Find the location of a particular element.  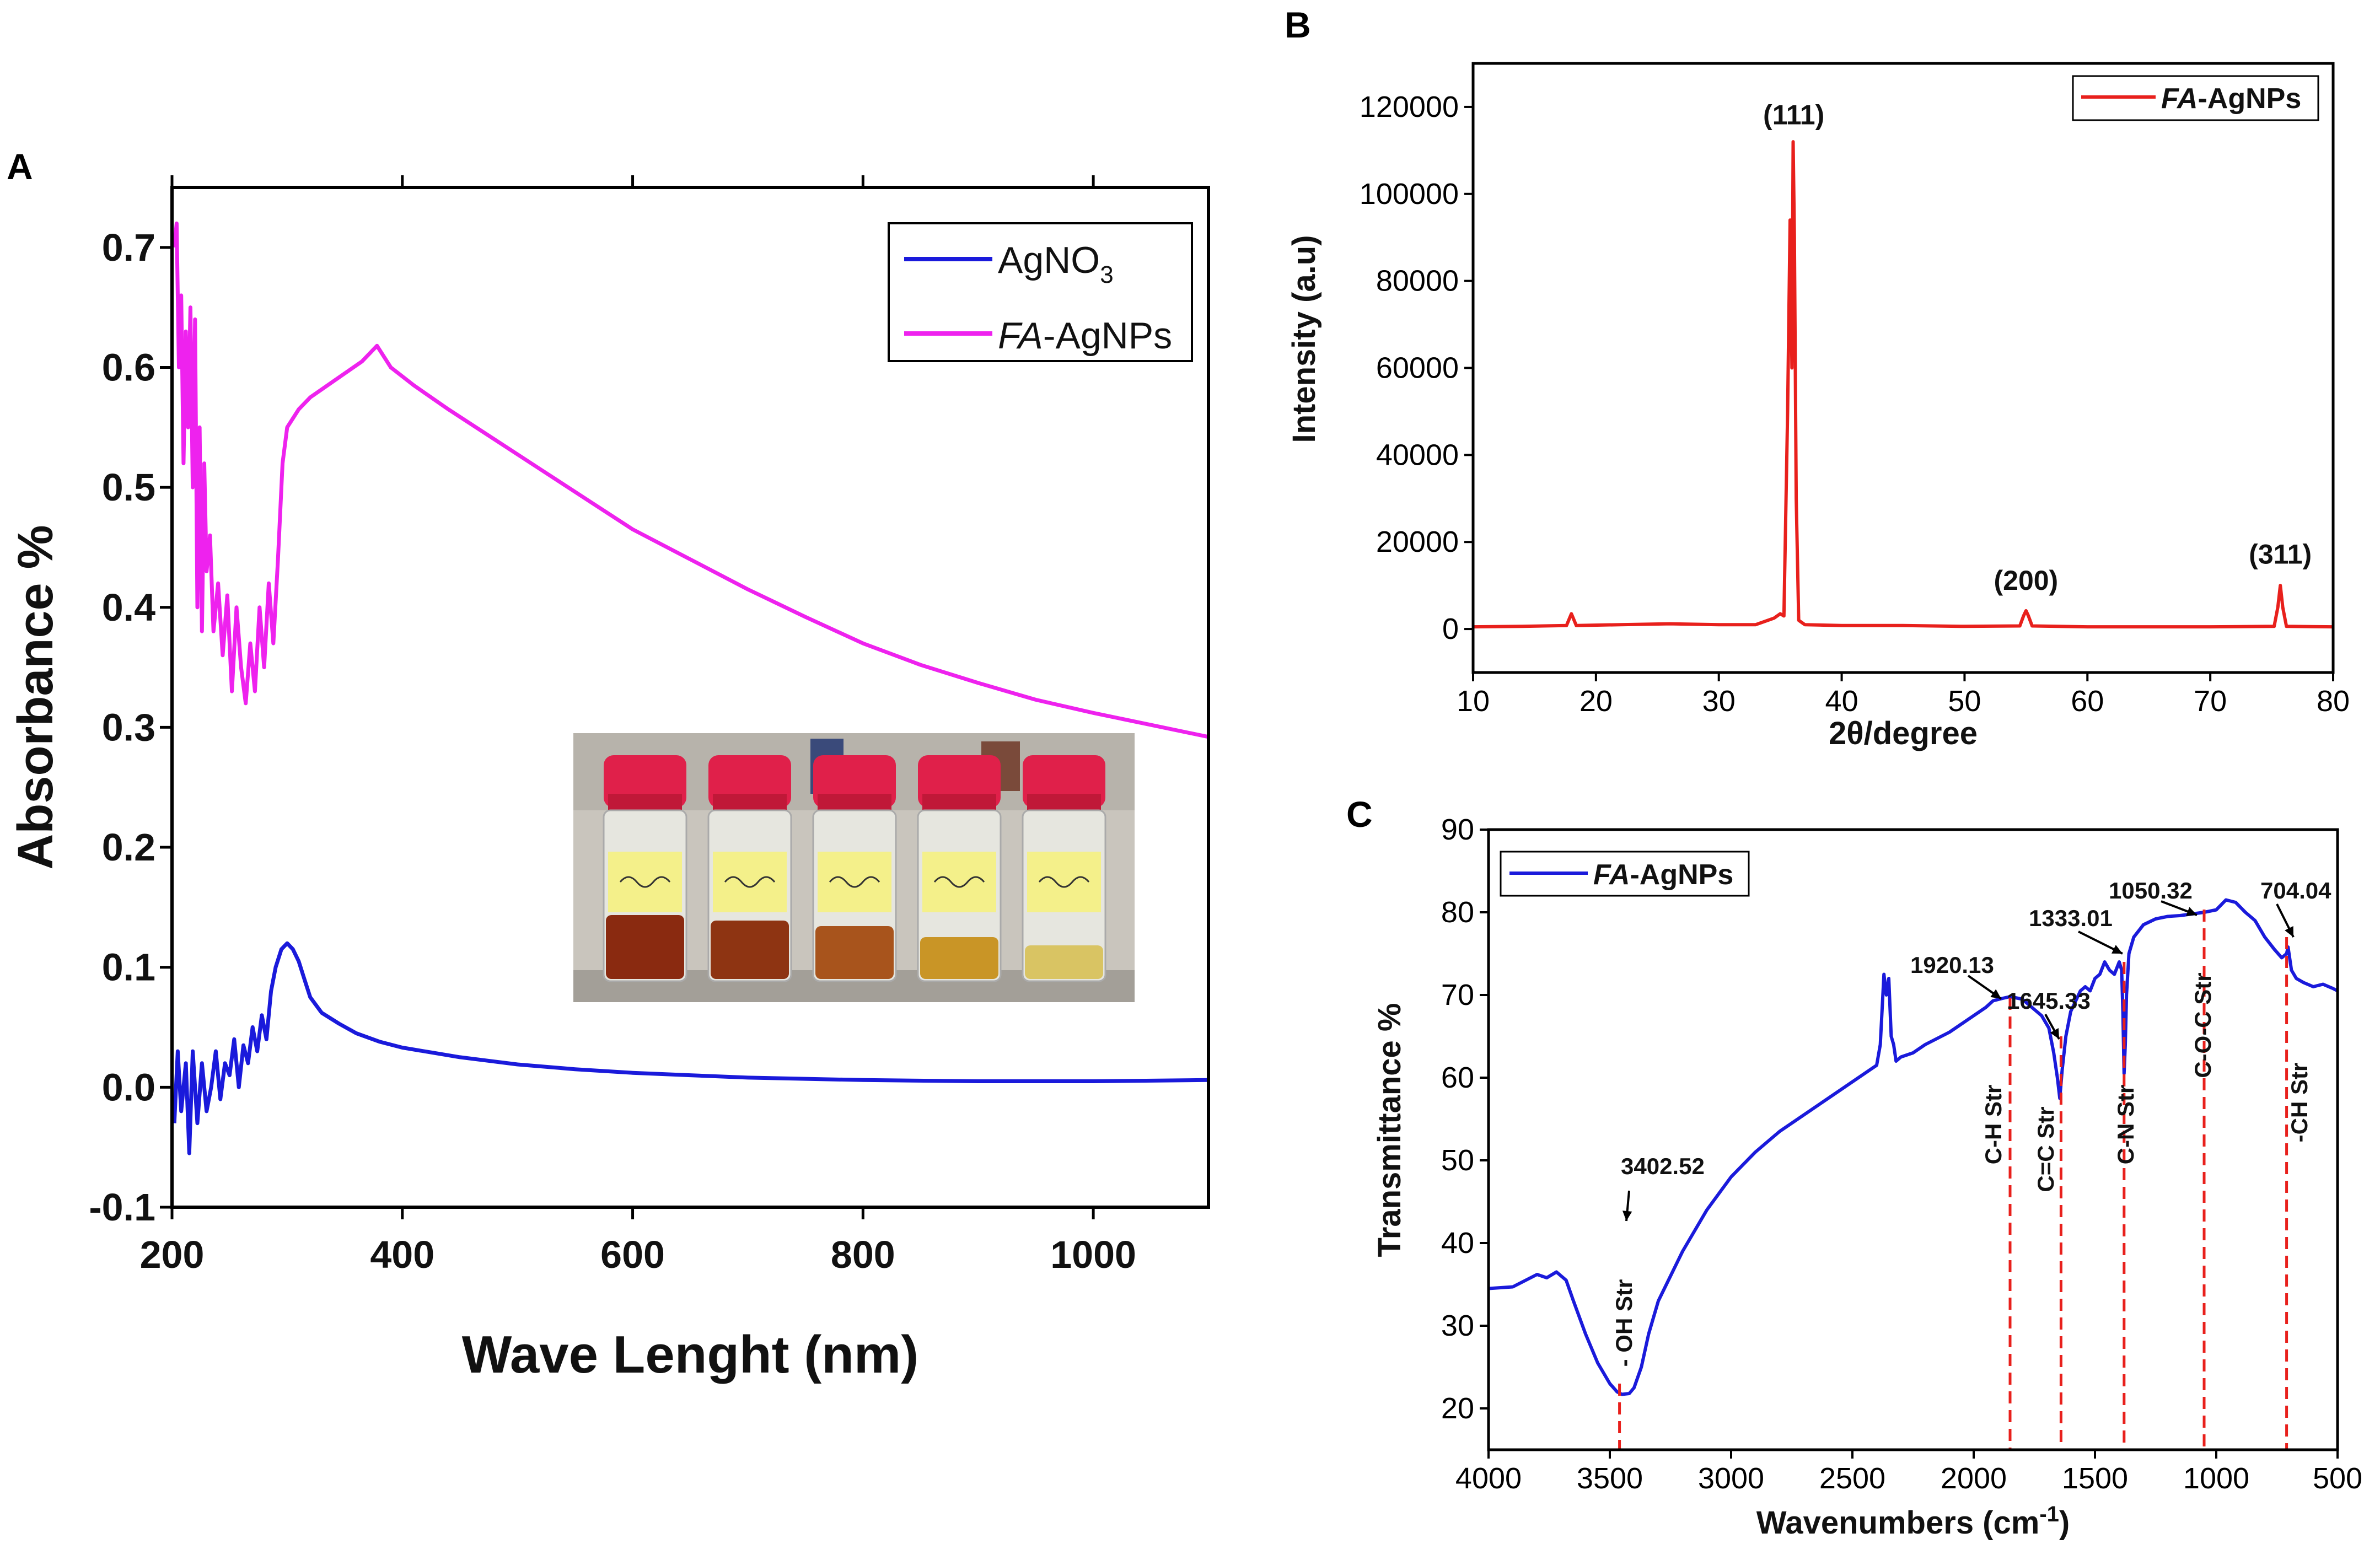

y-tick-label: 0.6 is located at coordinates (128, 367).